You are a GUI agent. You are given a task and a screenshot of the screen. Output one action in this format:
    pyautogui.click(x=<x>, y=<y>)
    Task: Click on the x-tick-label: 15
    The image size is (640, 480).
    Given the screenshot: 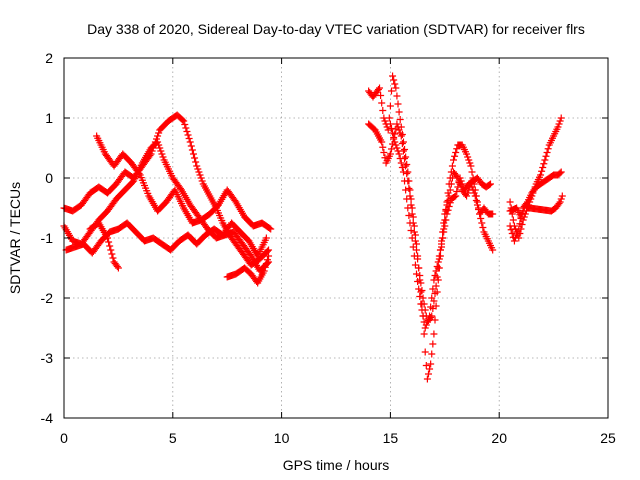 What is the action you would take?
    pyautogui.click(x=391, y=438)
    